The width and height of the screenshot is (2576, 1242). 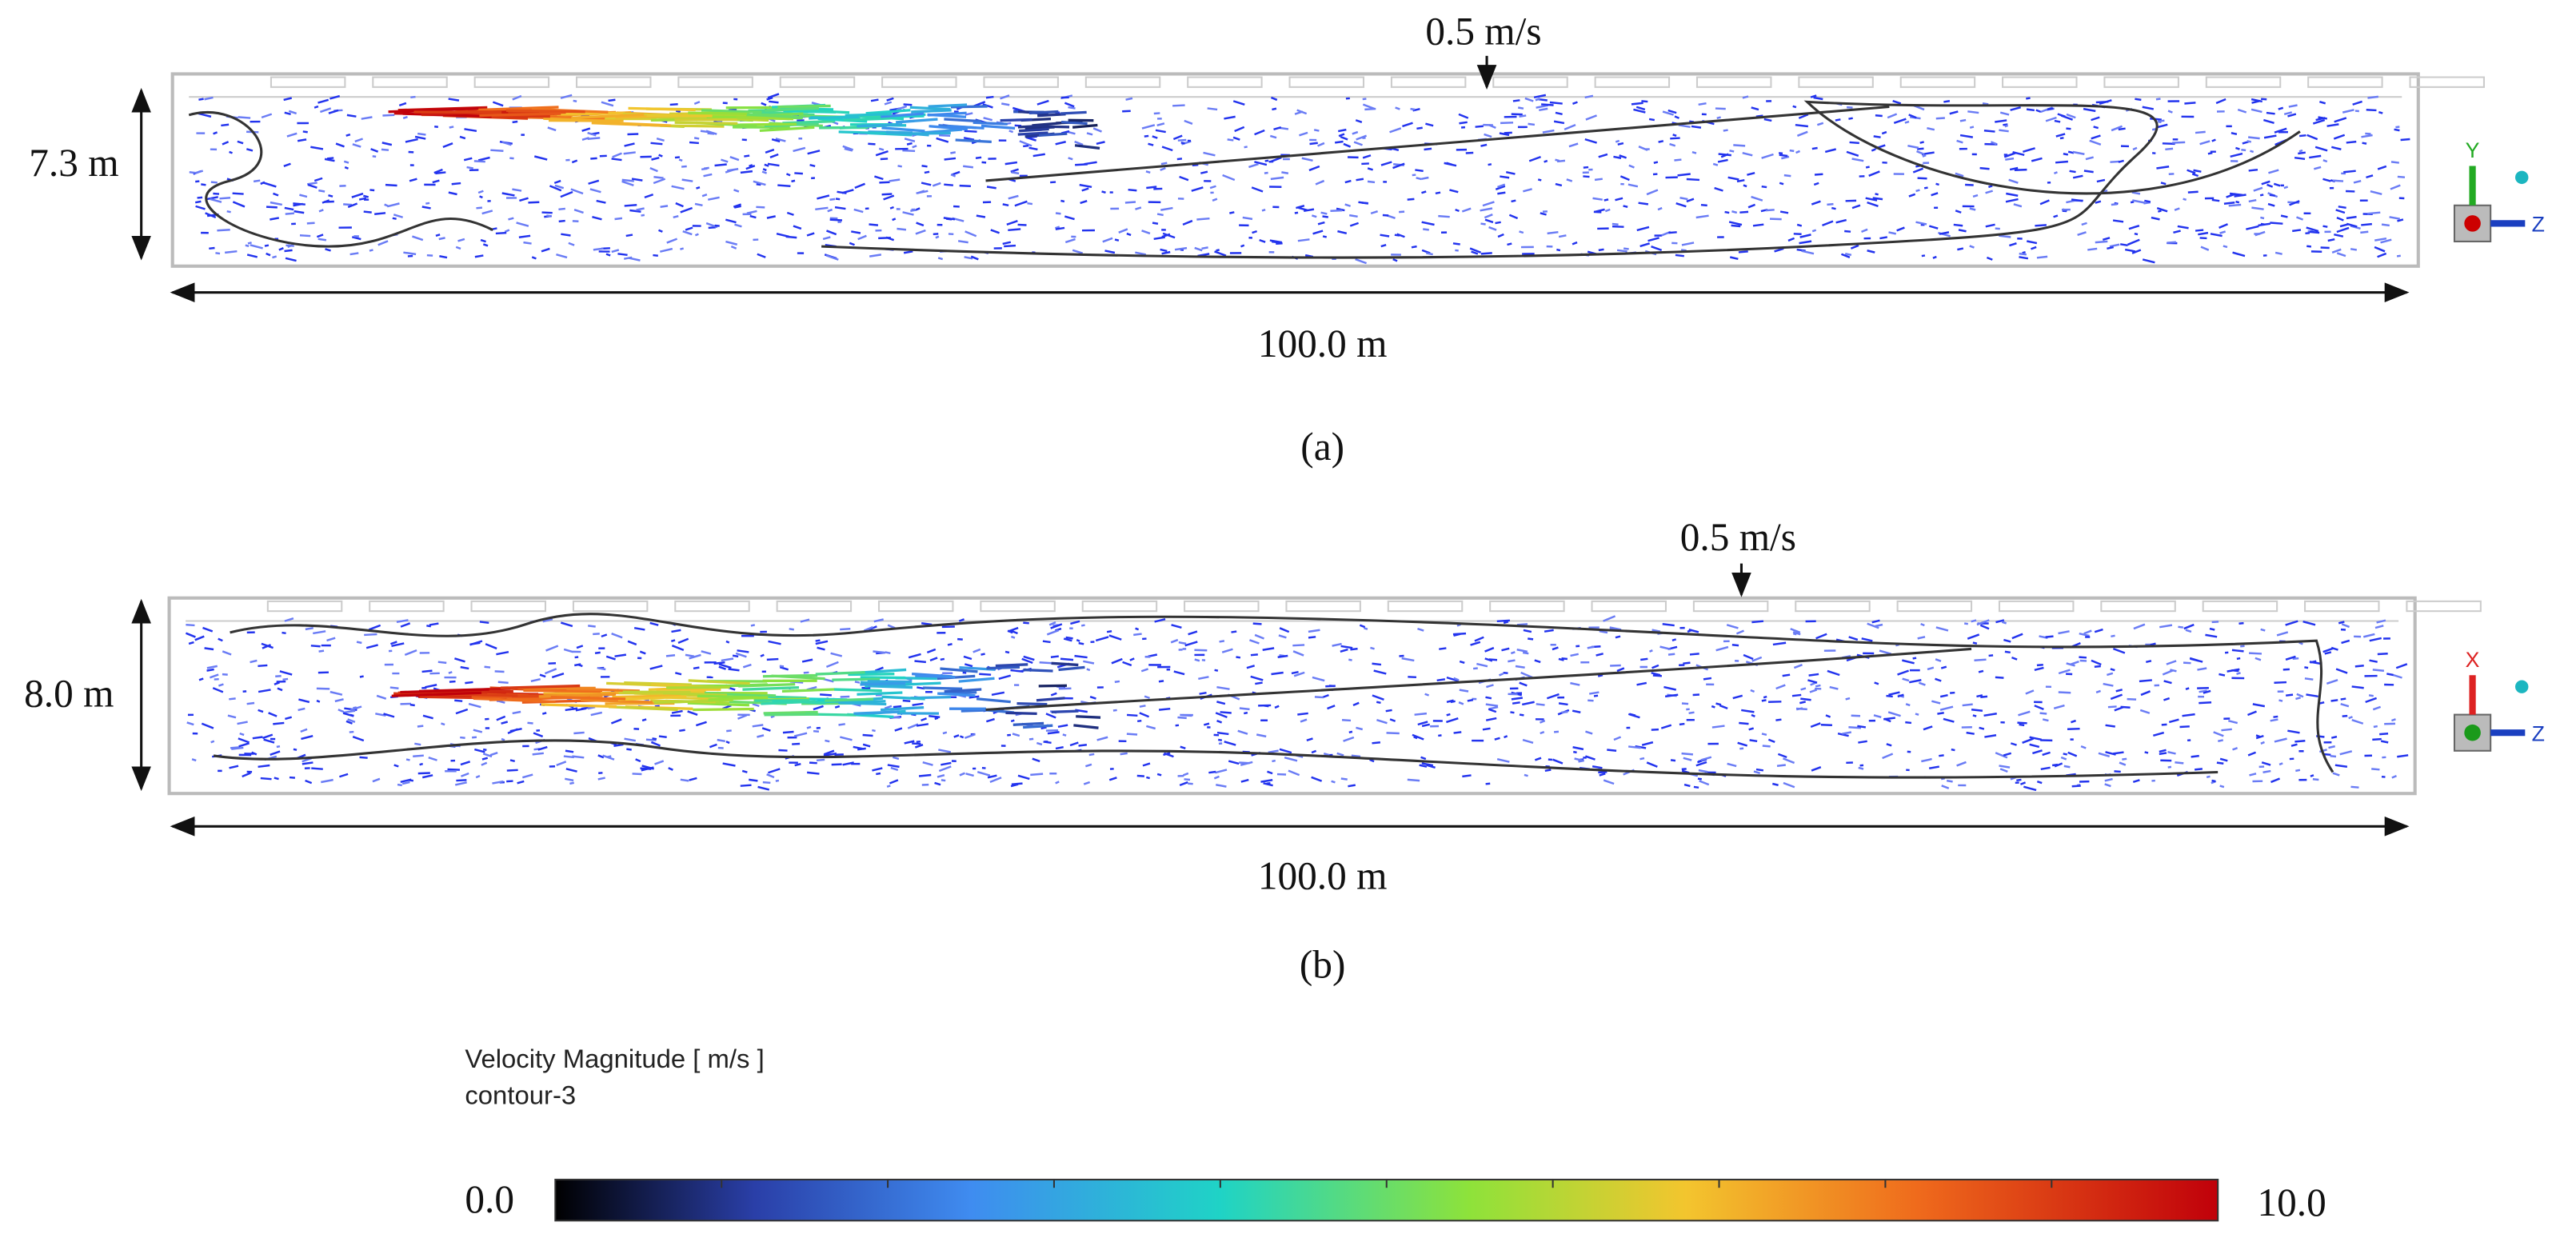 What do you see at coordinates (1323, 343) in the screenshot?
I see `length-label: 100.0 m` at bounding box center [1323, 343].